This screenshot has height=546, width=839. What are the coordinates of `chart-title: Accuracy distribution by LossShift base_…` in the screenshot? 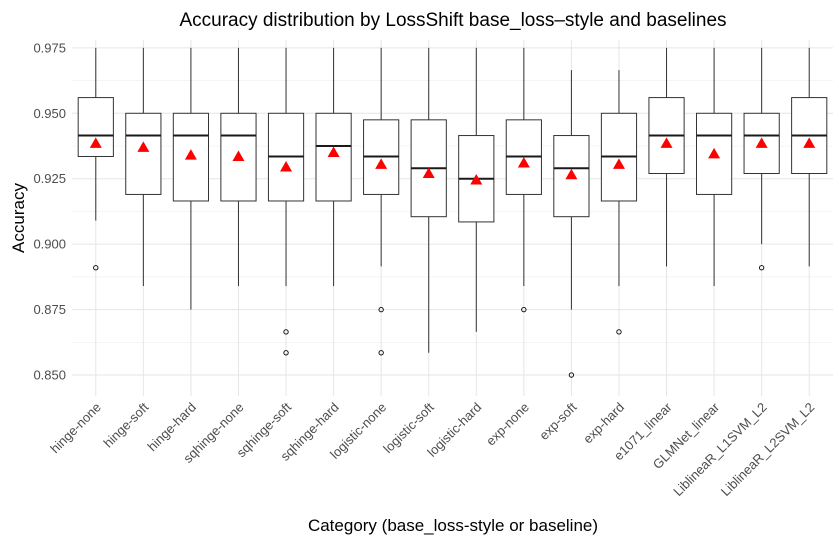 It's located at (452, 20).